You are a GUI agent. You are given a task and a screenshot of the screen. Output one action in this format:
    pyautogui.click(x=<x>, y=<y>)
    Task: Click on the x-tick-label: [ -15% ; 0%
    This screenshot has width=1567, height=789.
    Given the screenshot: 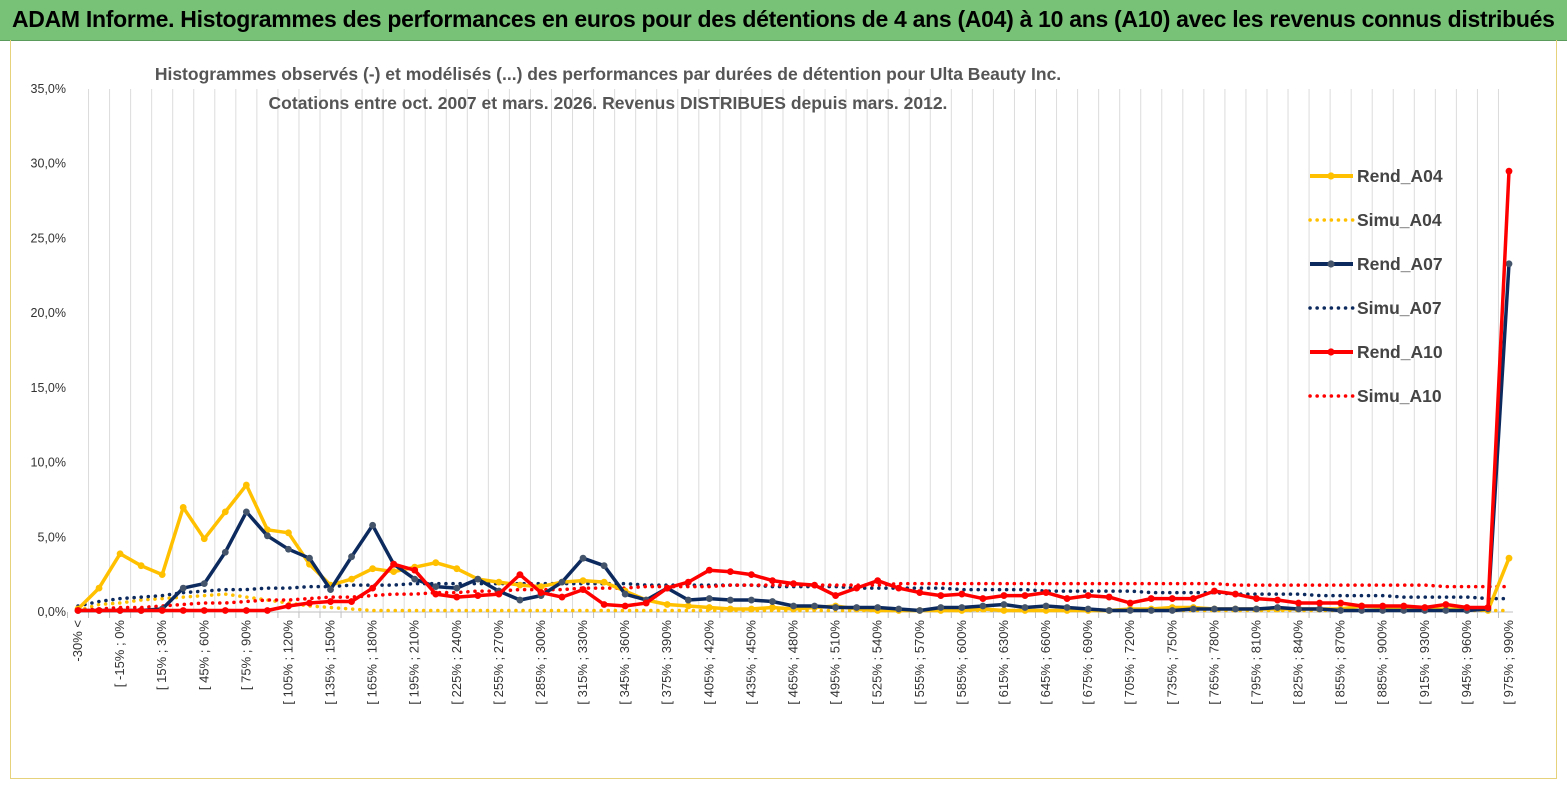 What is the action you would take?
    pyautogui.click(x=119, y=654)
    